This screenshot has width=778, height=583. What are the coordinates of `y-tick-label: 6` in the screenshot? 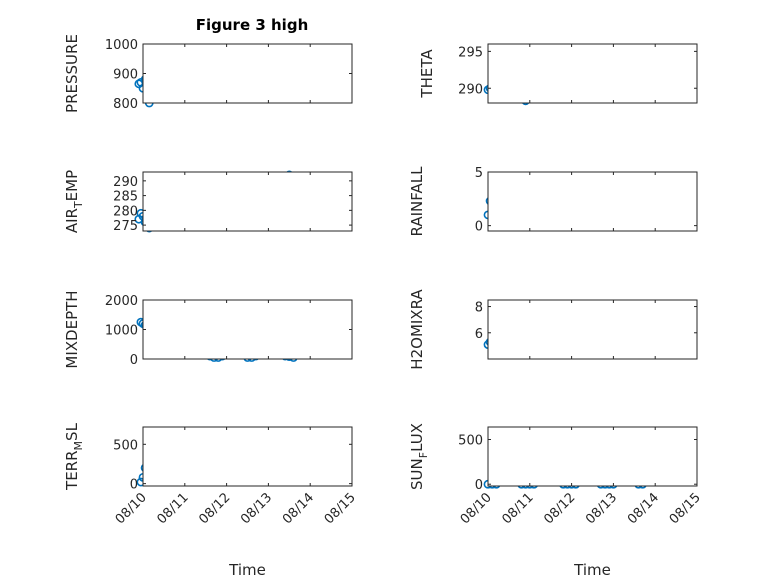 It's located at (479, 334).